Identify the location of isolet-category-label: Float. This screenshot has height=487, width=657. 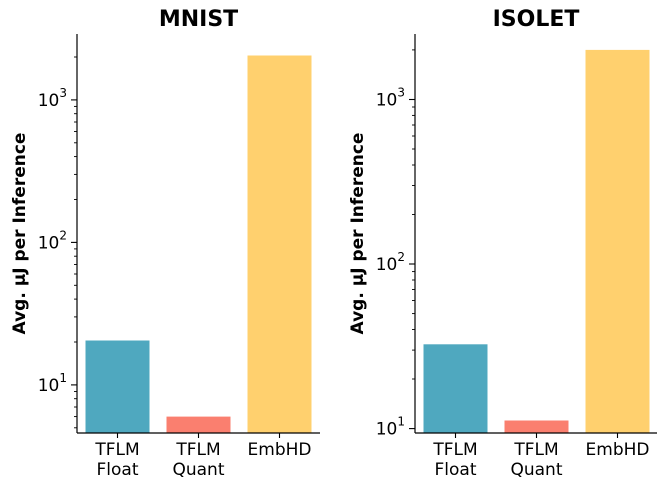
(456, 470).